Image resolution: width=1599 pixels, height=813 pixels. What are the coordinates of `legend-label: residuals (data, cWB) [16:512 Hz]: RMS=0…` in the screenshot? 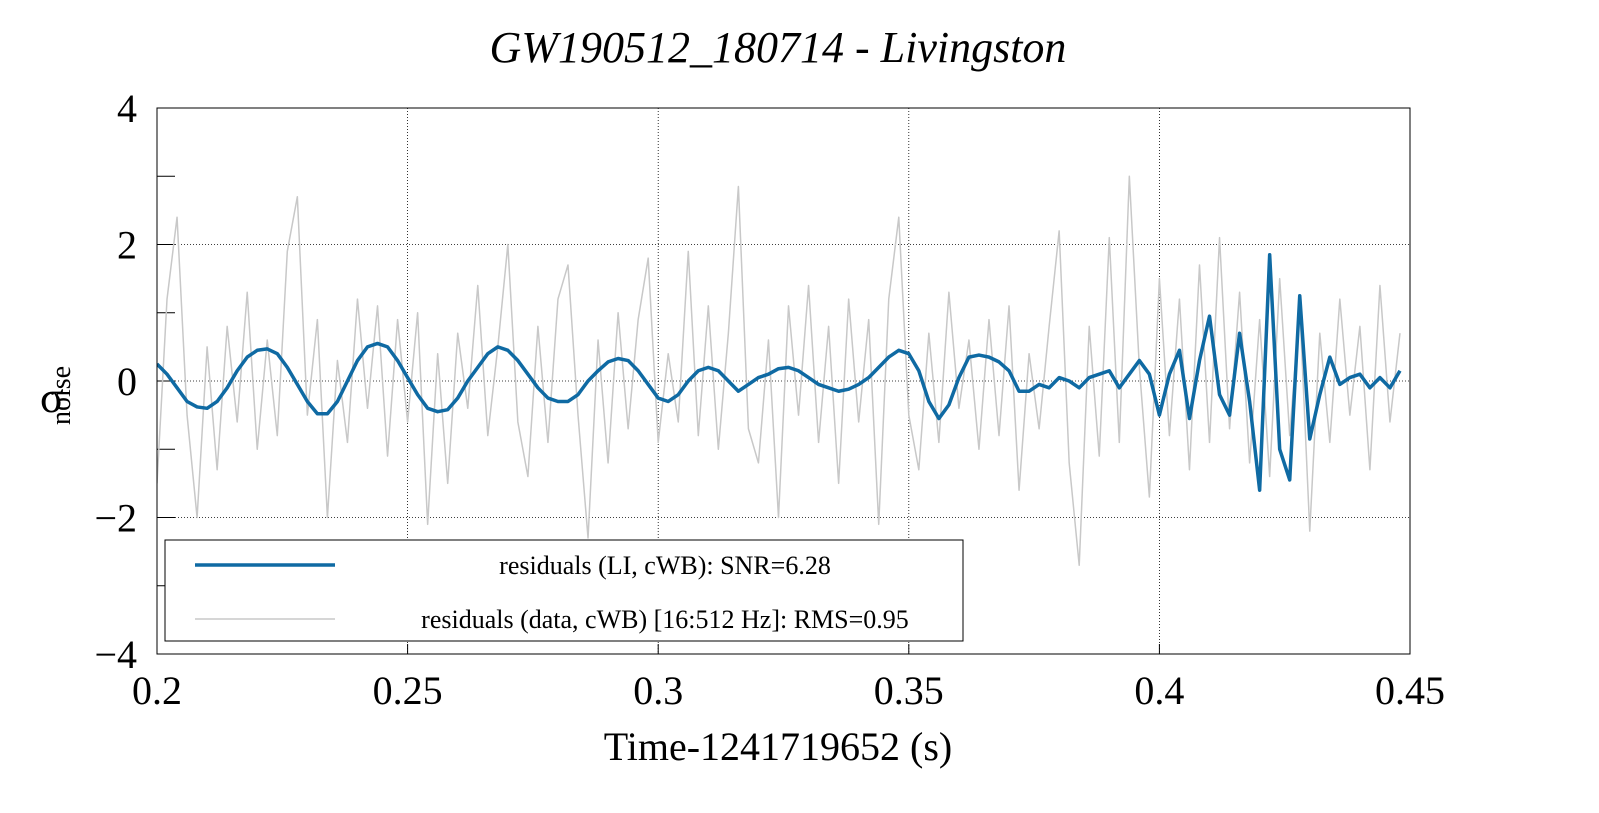 It's located at (665, 619).